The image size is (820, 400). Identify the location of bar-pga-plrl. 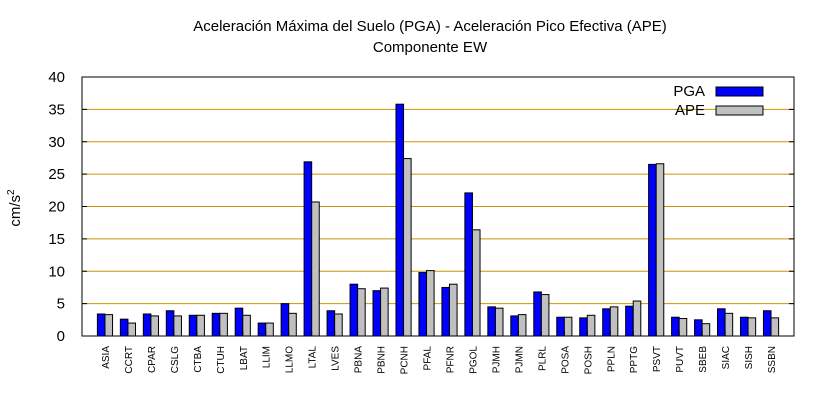
(537, 314).